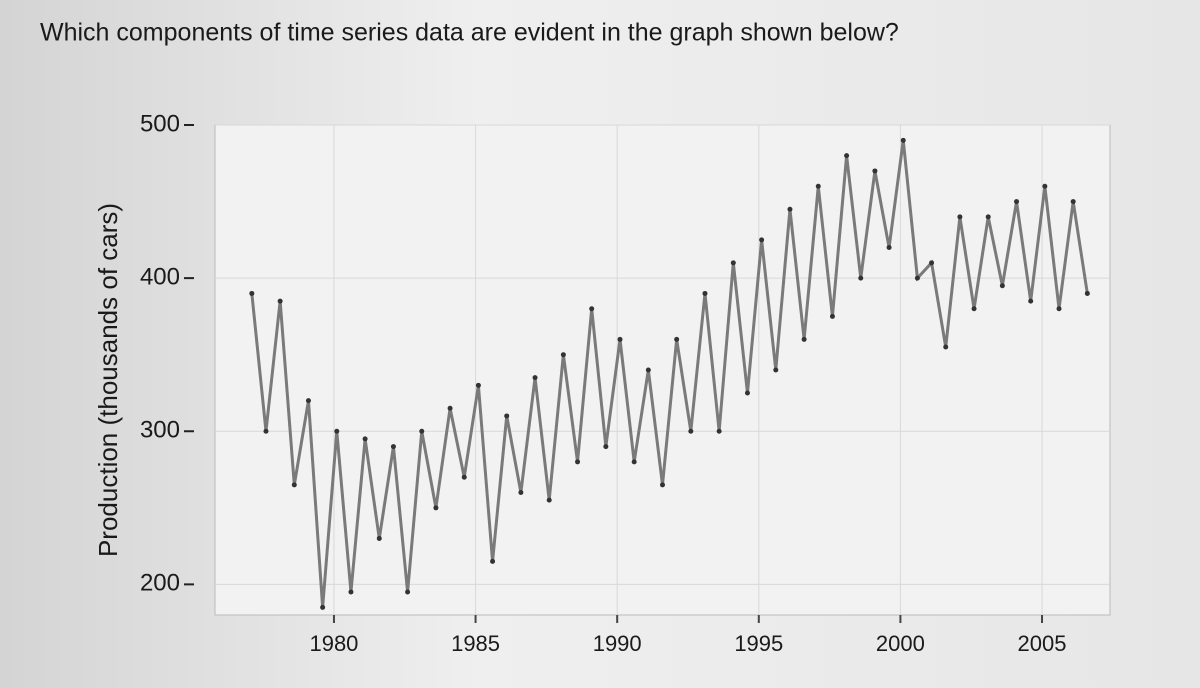 Image resolution: width=1200 pixels, height=688 pixels. What do you see at coordinates (1042, 643) in the screenshot?
I see `x-tick-label: 2005` at bounding box center [1042, 643].